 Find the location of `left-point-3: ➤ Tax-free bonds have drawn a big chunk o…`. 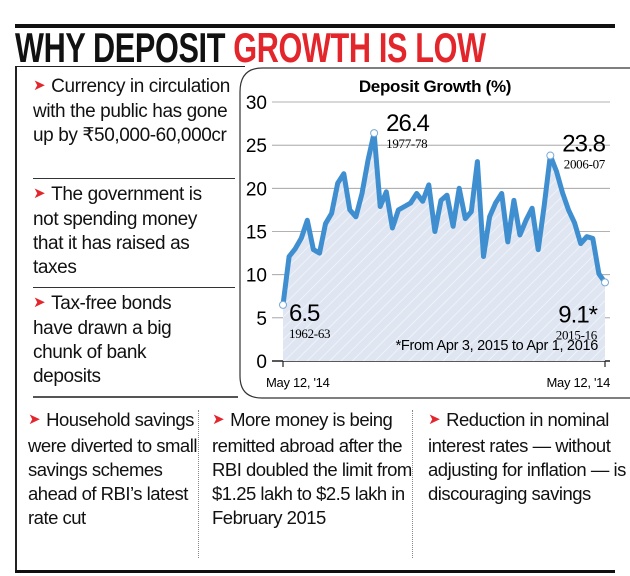

left-point-3: ➤ Tax-free bonds have drawn a big chunk o… is located at coordinates (102, 340).